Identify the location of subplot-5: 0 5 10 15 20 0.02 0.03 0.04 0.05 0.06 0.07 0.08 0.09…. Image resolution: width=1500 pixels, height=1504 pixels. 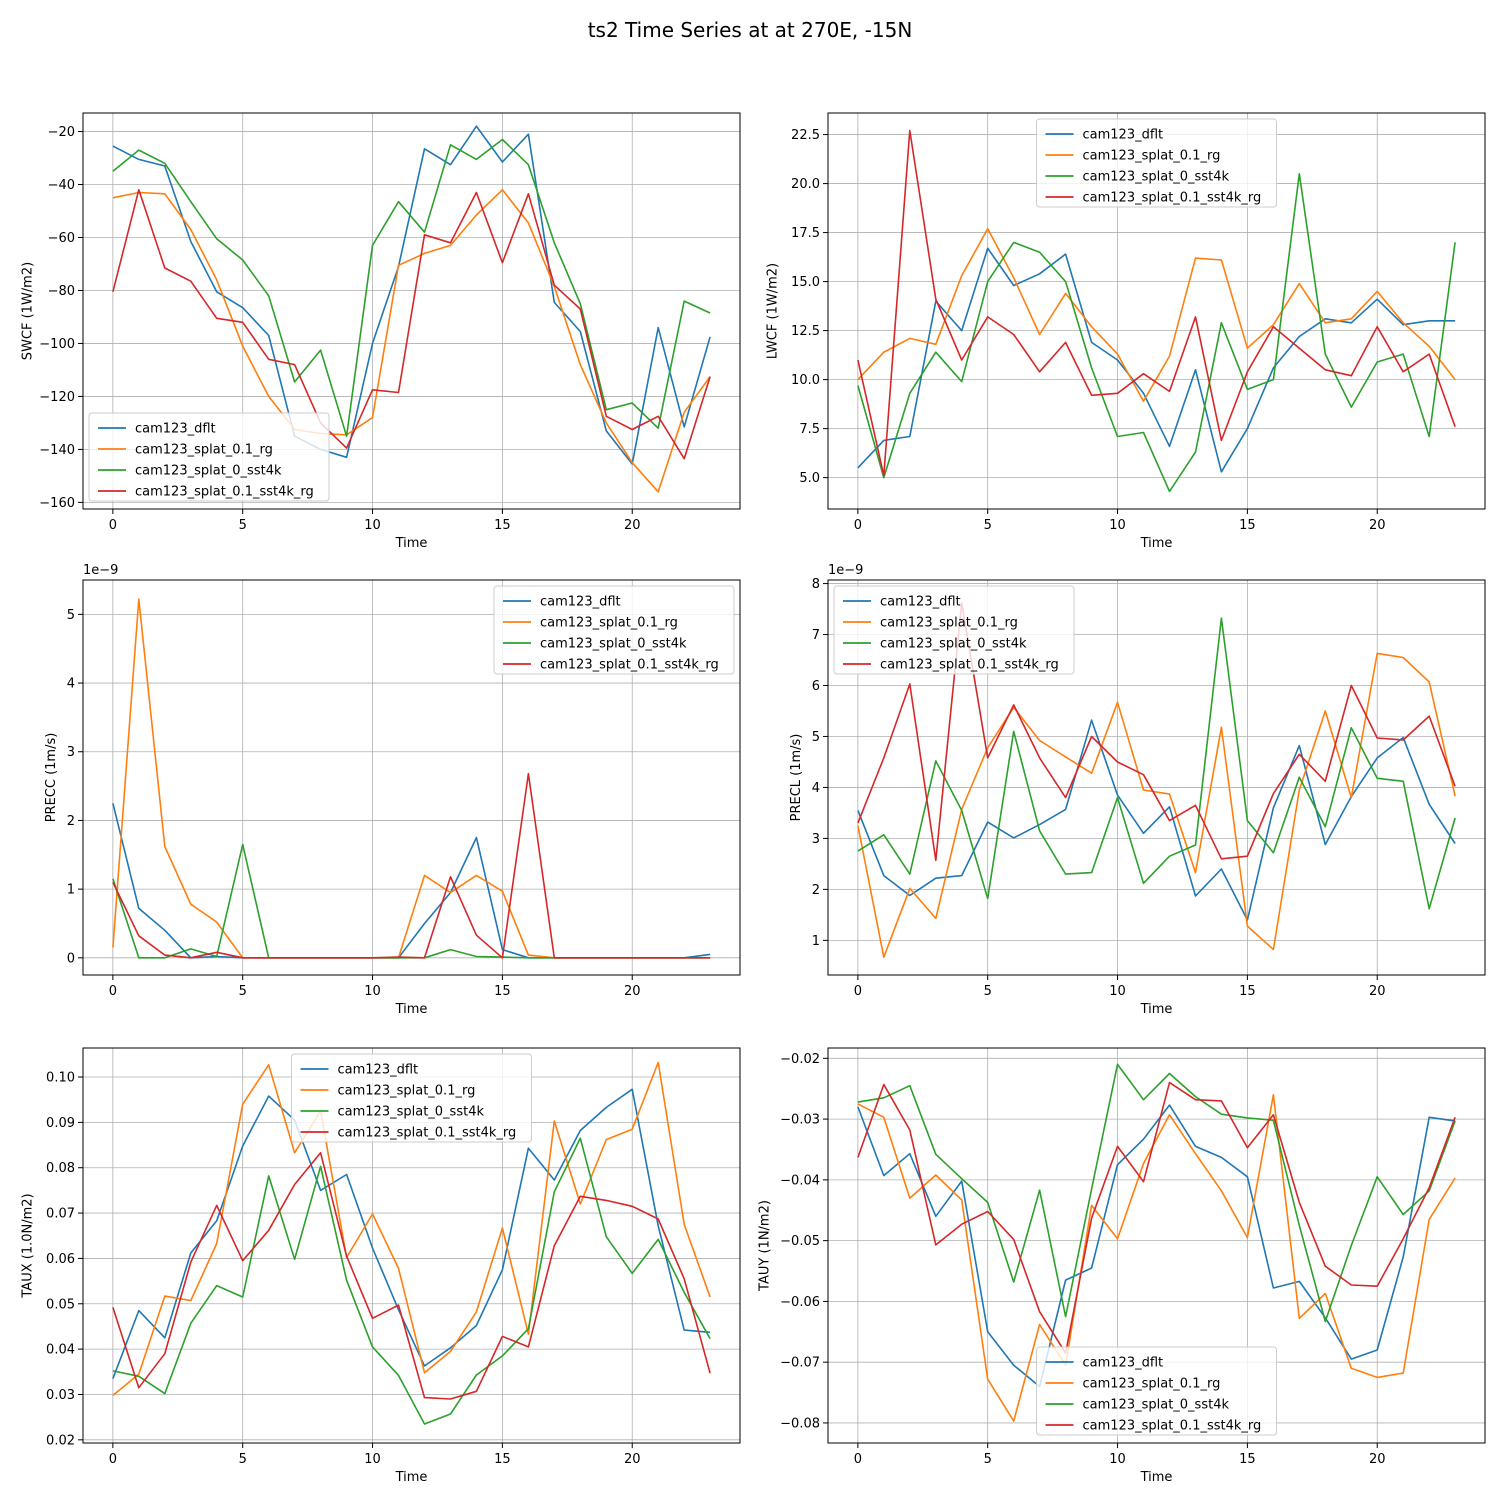
(380, 1266).